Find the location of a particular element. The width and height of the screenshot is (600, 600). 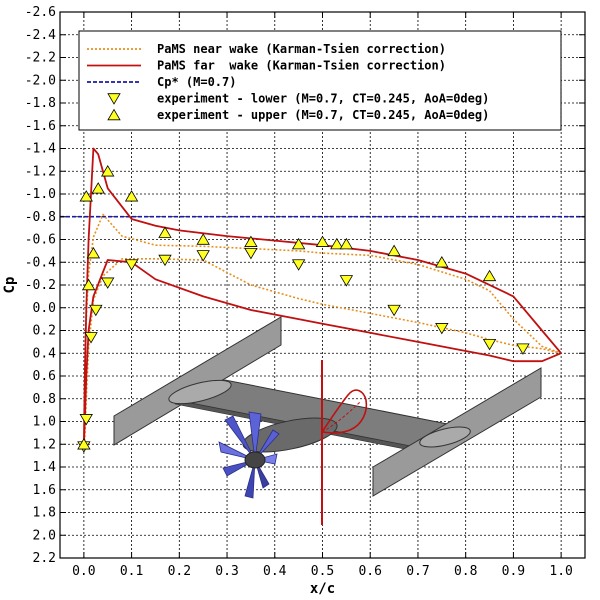

y-tick-label: 0.2 is located at coordinates (44, 331).